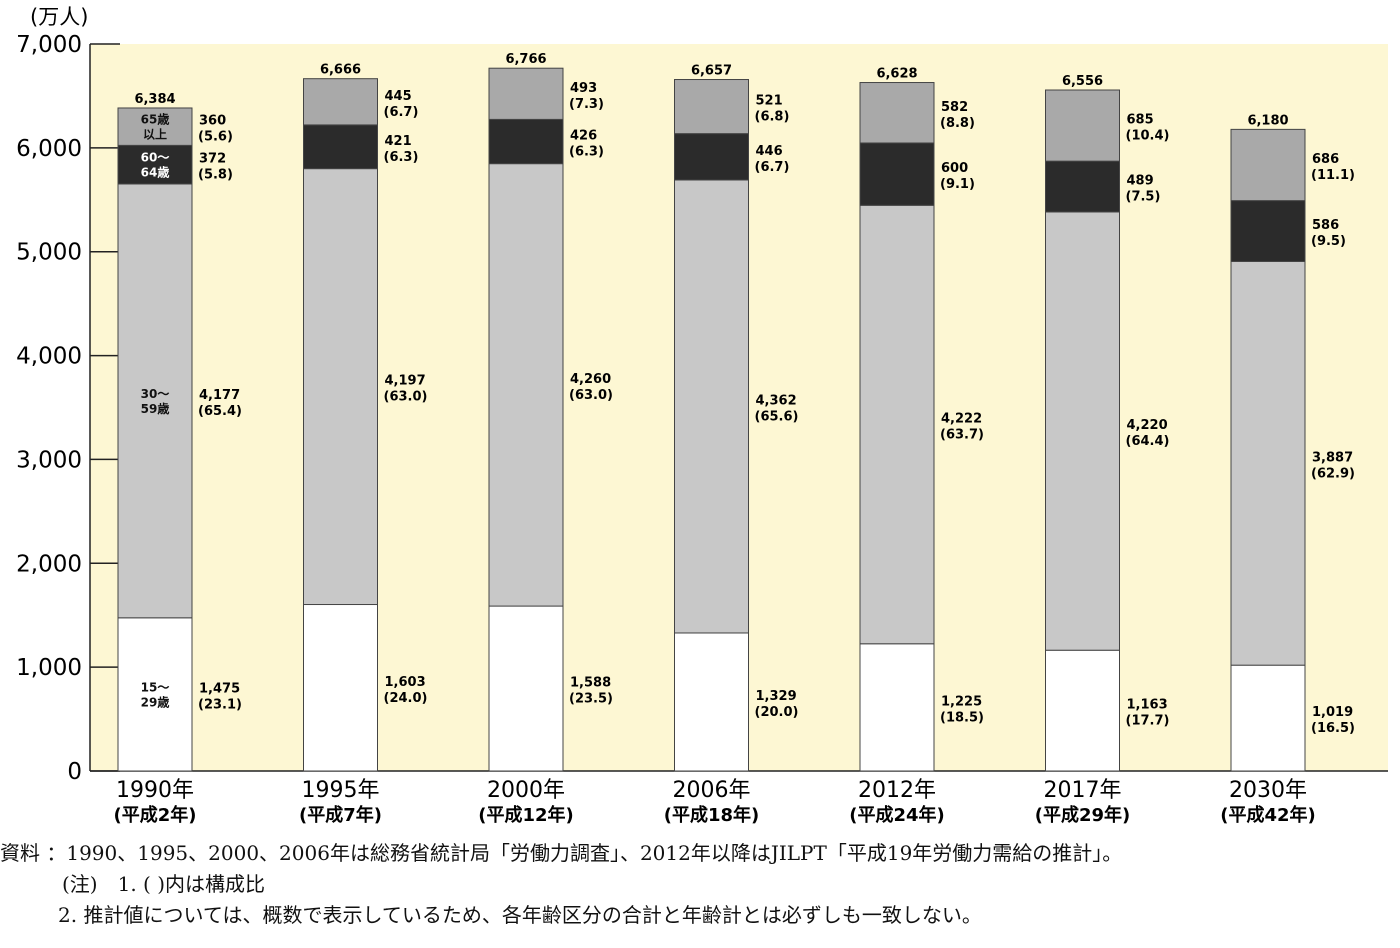 The image size is (1400, 948). What do you see at coordinates (897, 815) in the screenshot?
I see `x-tick-sublabel: (平成24年)` at bounding box center [897, 815].